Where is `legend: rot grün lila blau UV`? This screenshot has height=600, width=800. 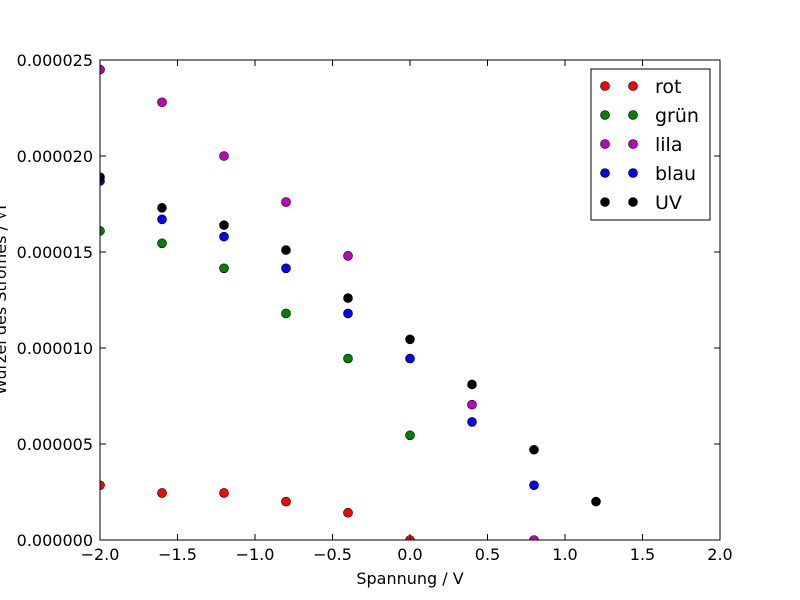 legend: rot grün lila blau UV is located at coordinates (650, 144).